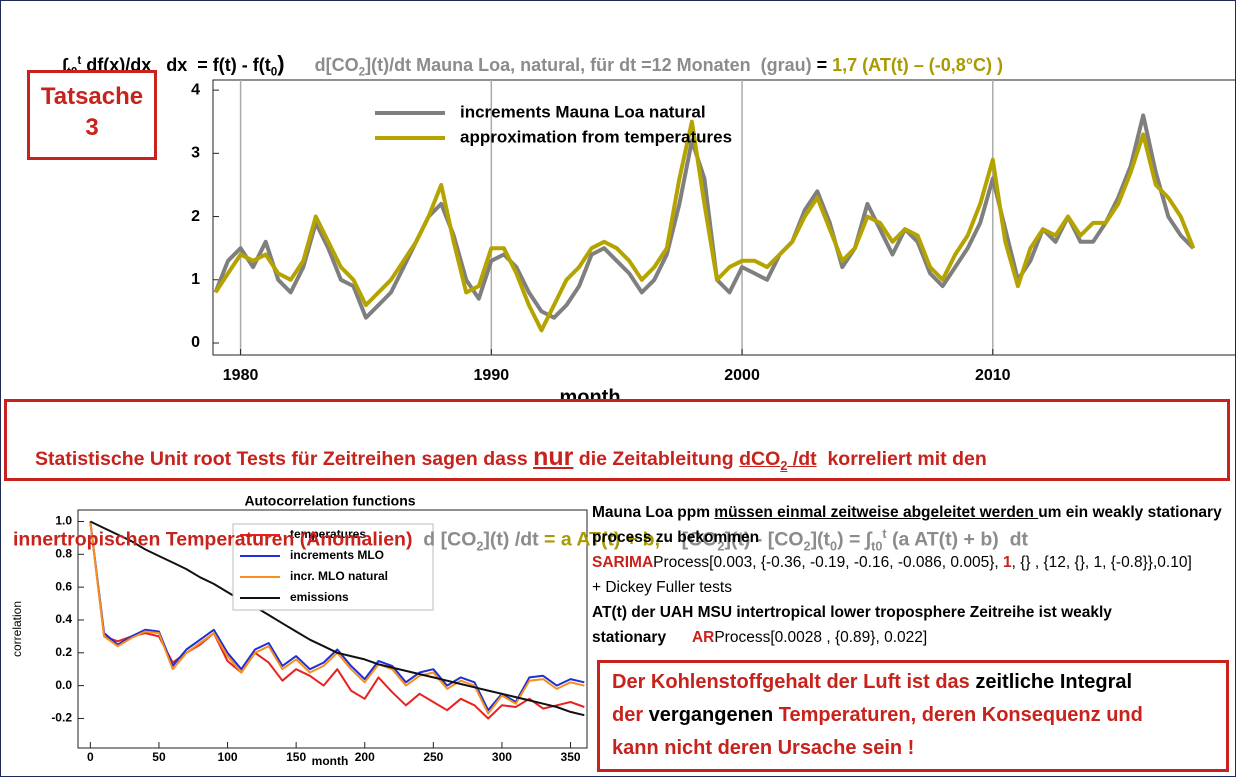  I want to click on text: 1,7 (AT(t) – (-0,8°C) ), so click(918, 65).